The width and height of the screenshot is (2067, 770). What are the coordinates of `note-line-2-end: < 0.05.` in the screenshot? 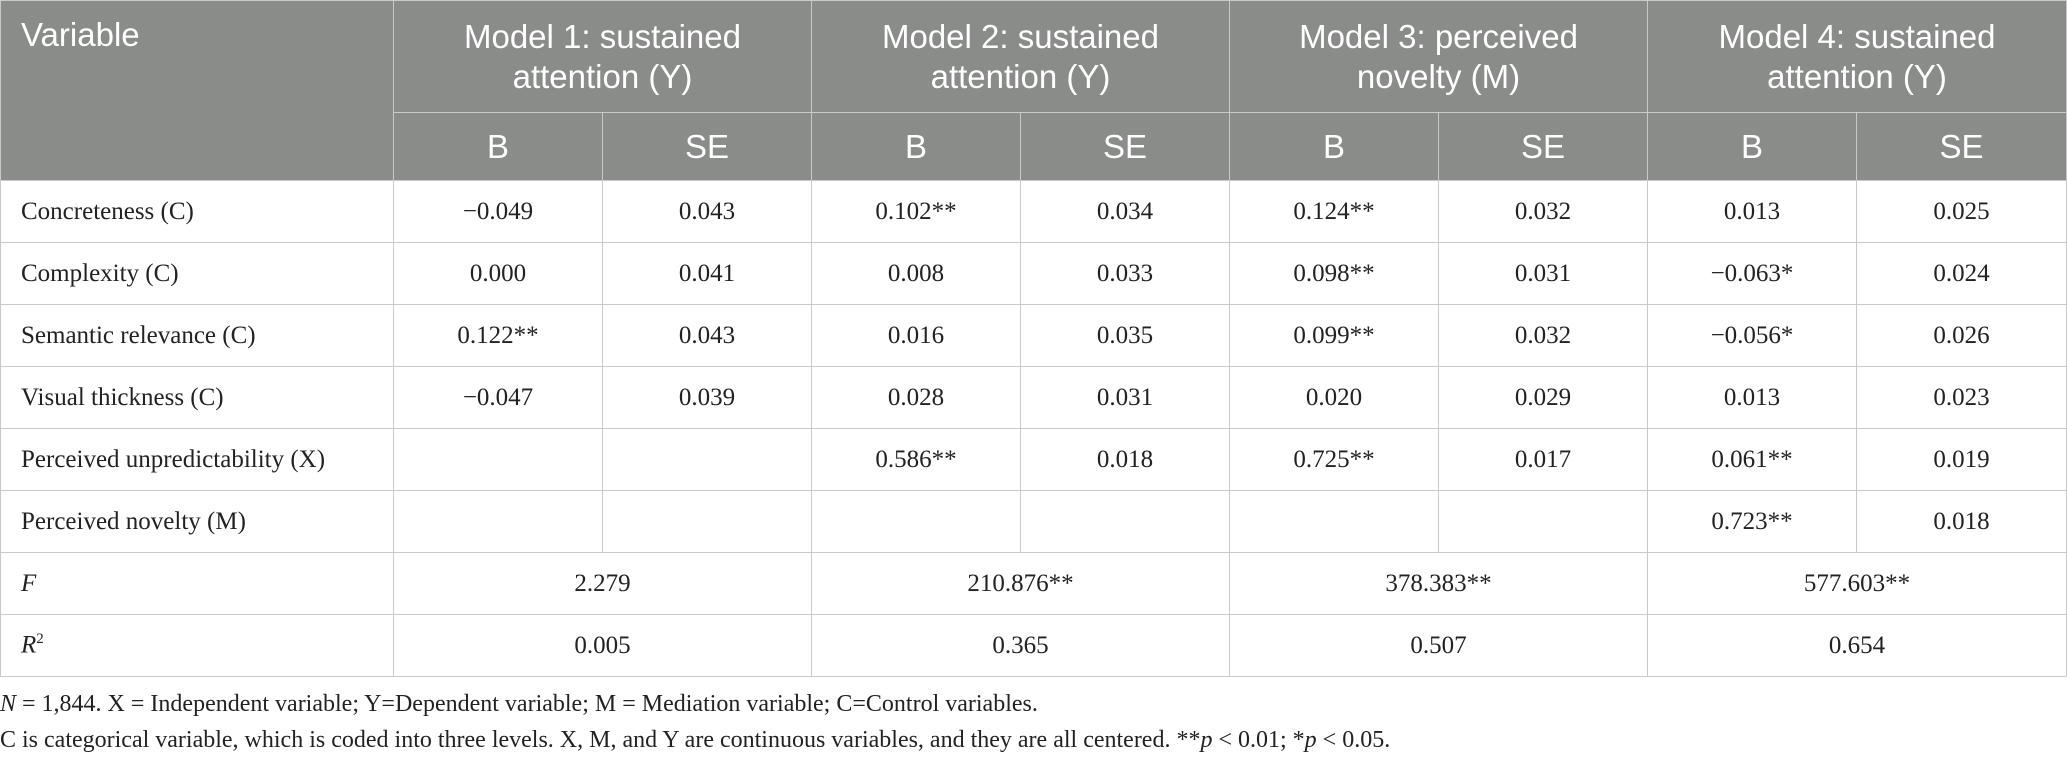 It's located at (1353, 740).